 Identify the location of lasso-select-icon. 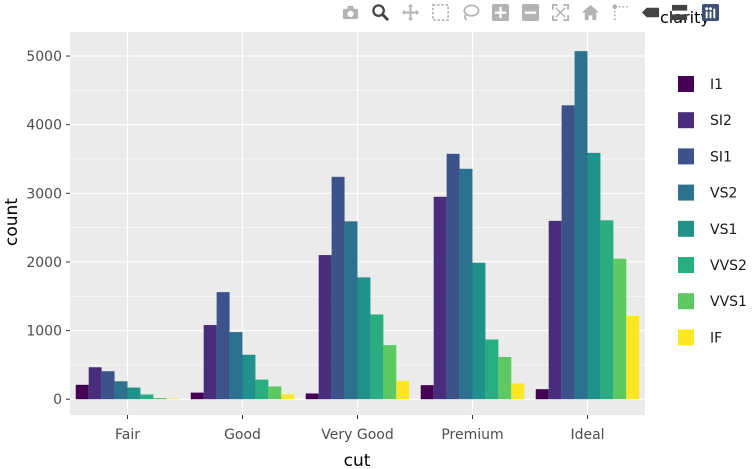
(470, 12).